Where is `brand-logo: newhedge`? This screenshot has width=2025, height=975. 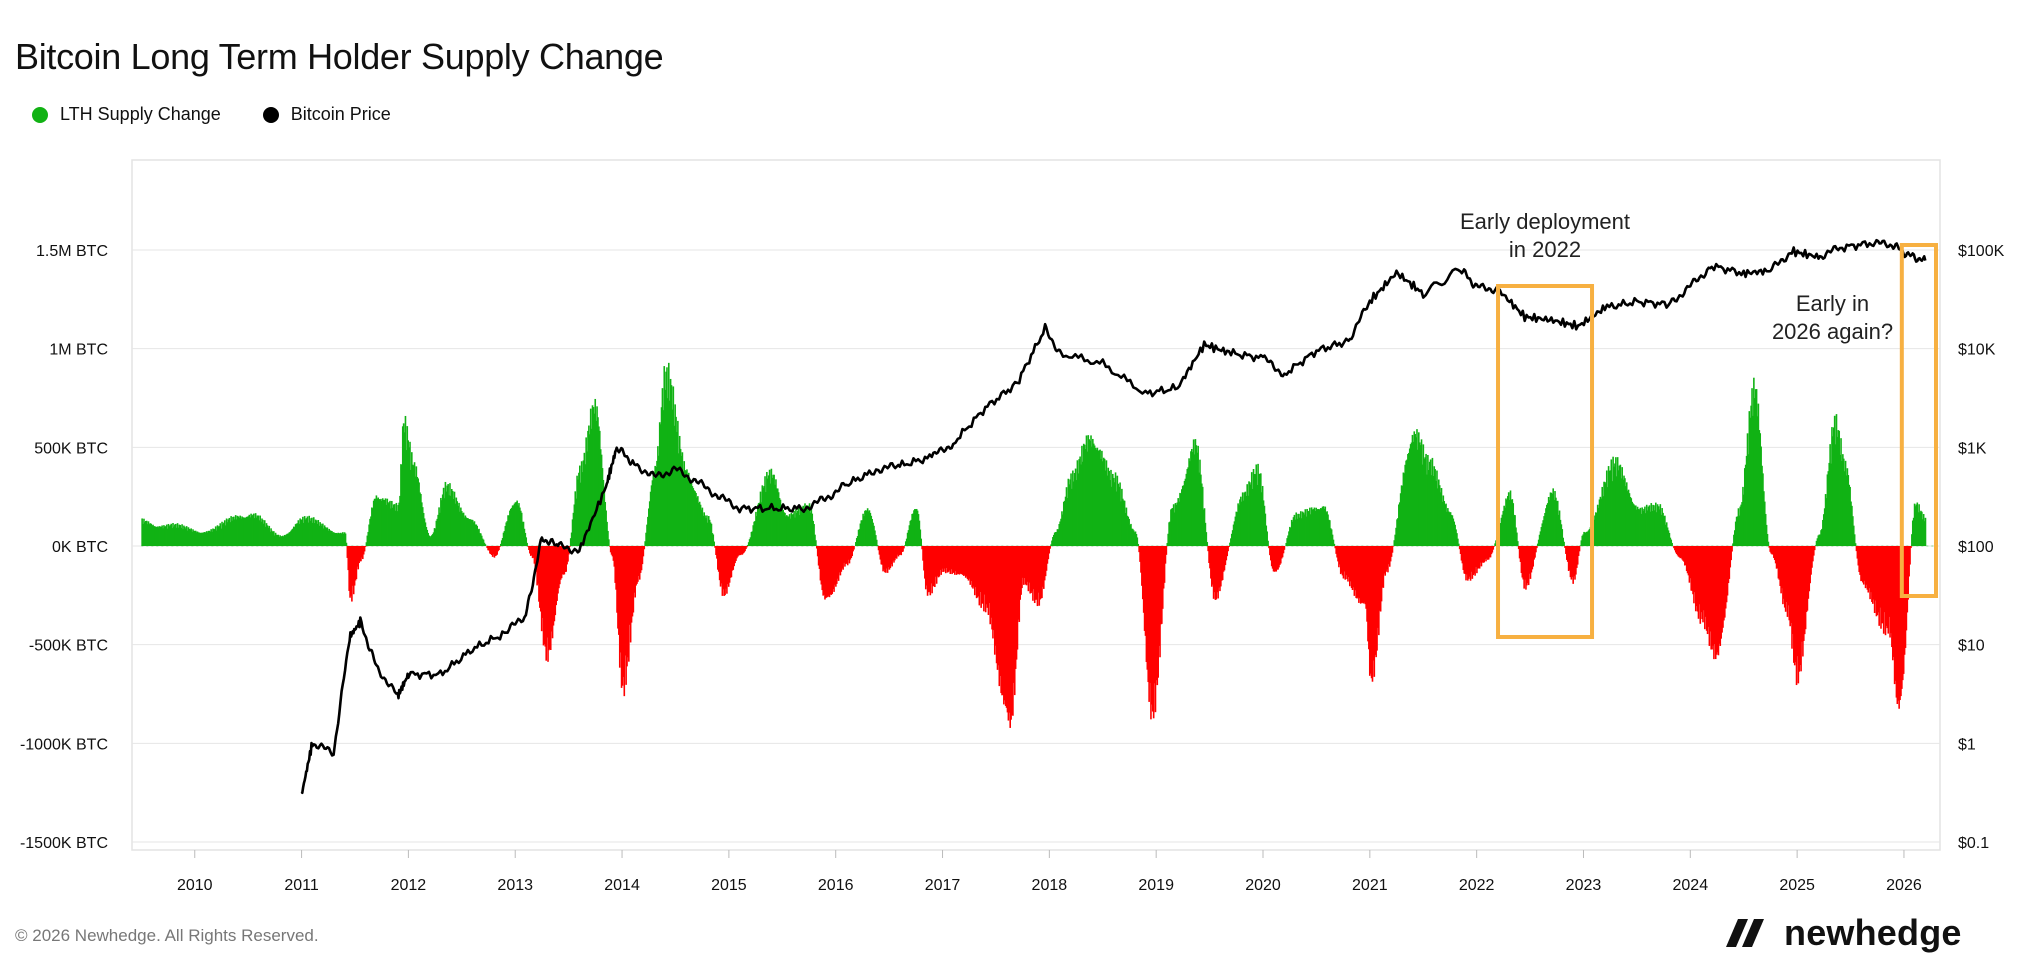
brand-logo: newhedge is located at coordinates (1844, 933).